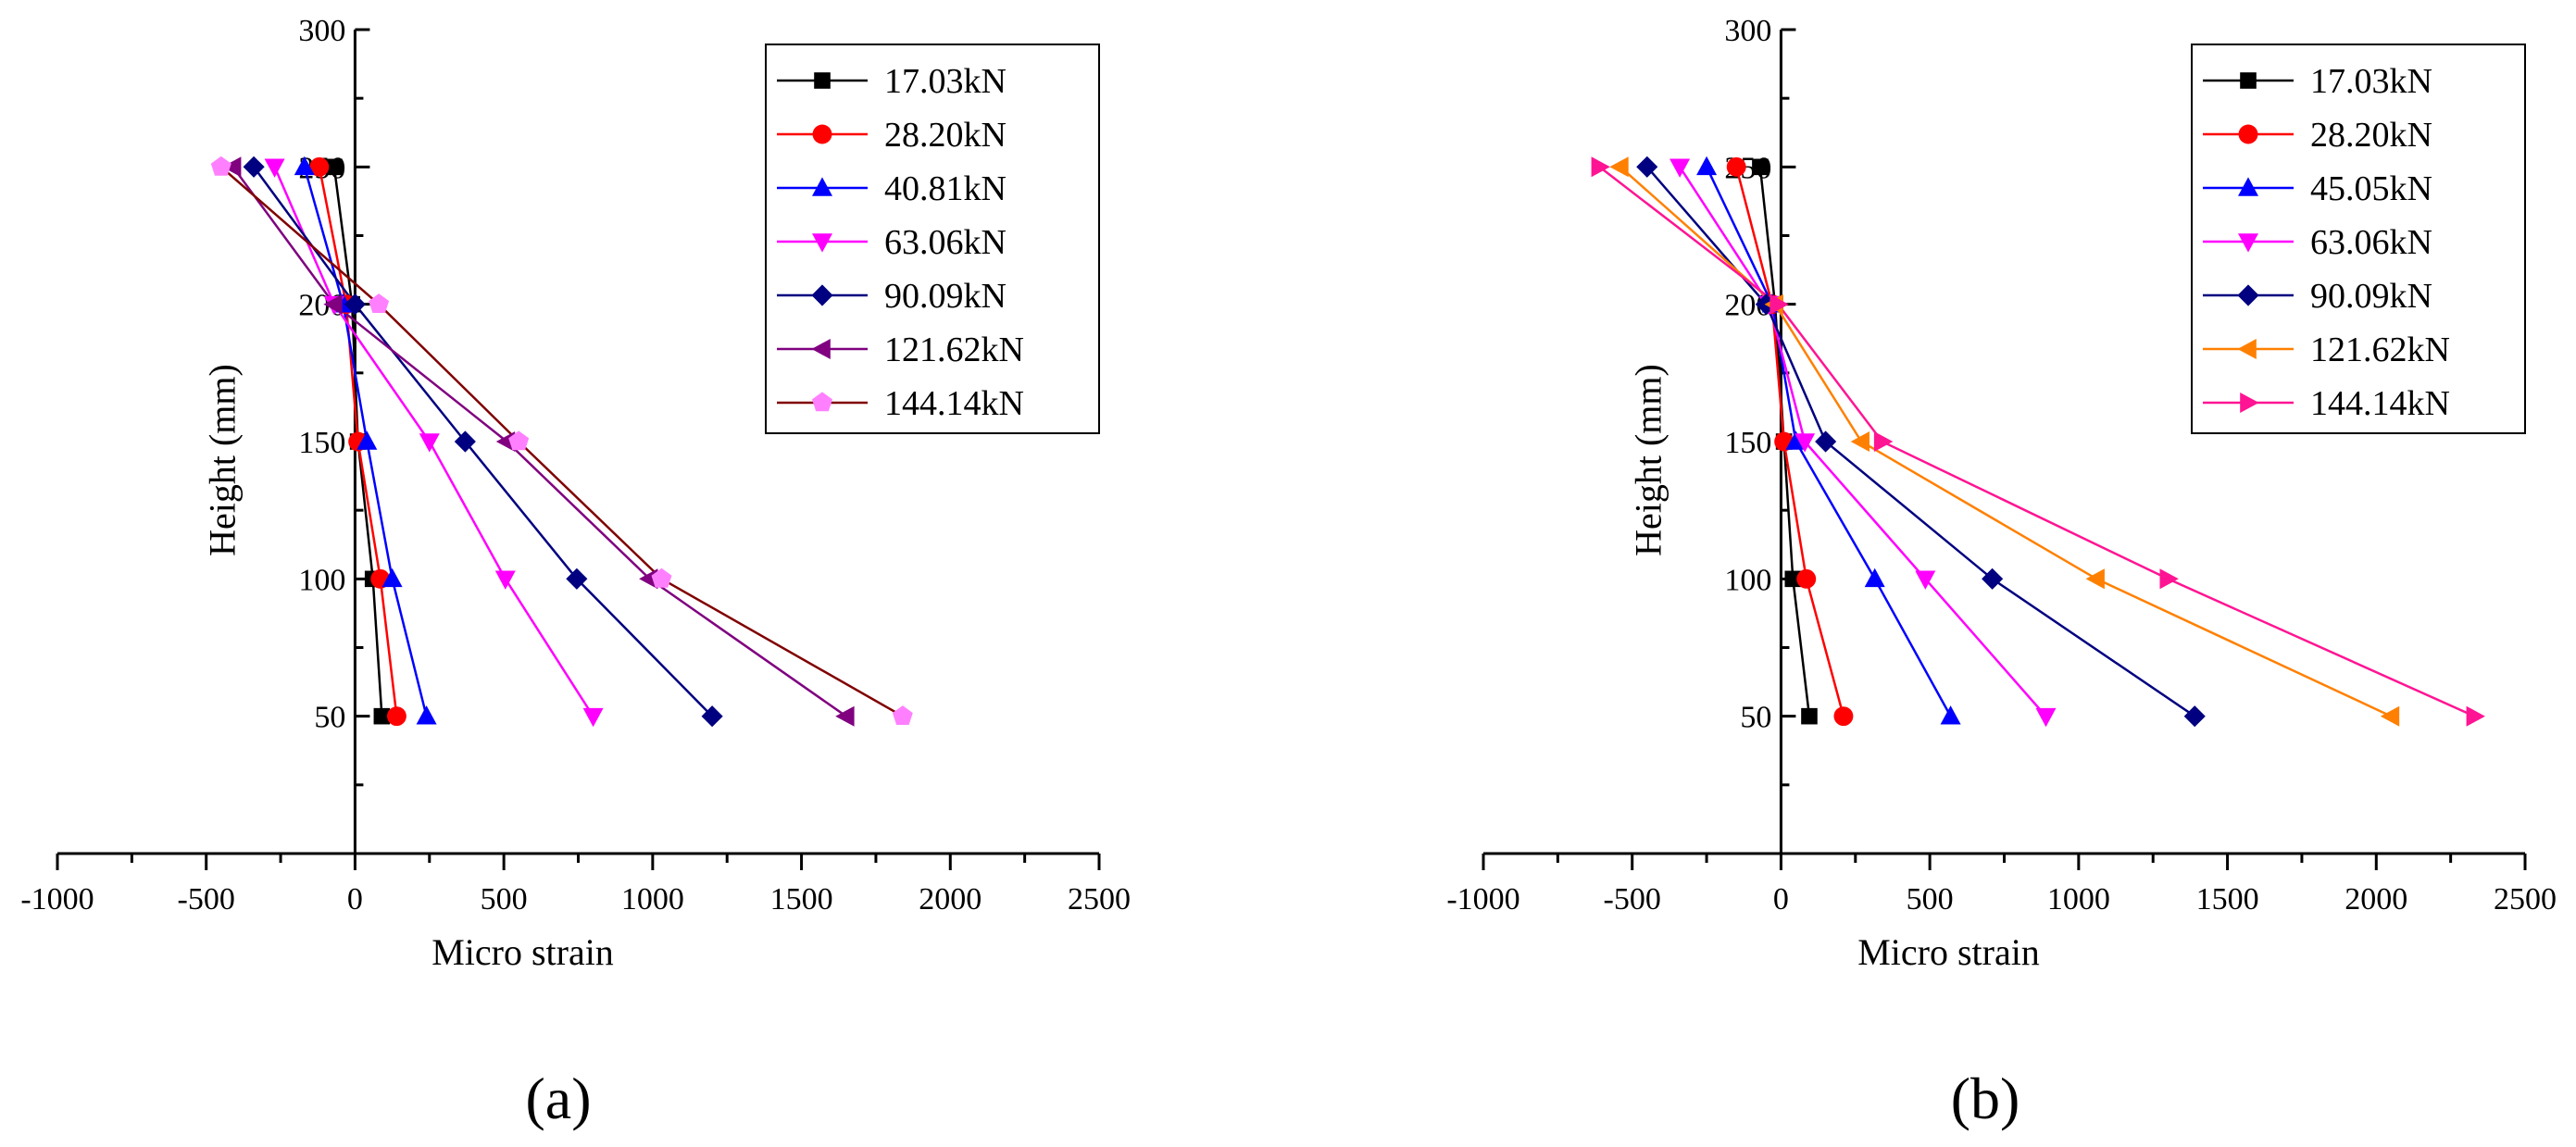 This screenshot has height=1147, width=2576. I want to click on legend-label: 40.81kN, so click(946, 188).